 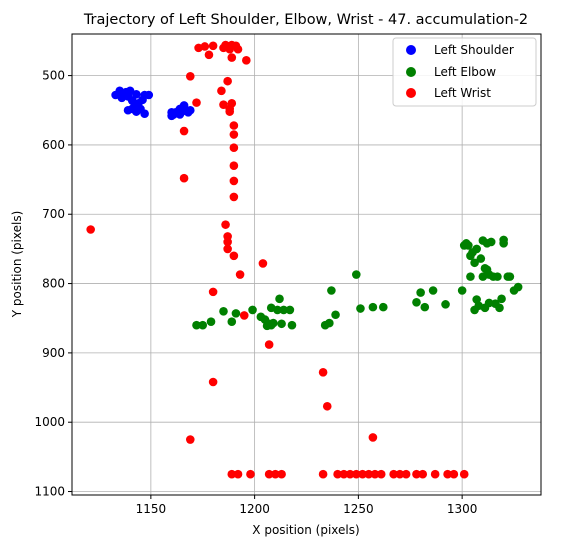 I want to click on x-axis-label: X position (pixels), so click(x=305, y=530).